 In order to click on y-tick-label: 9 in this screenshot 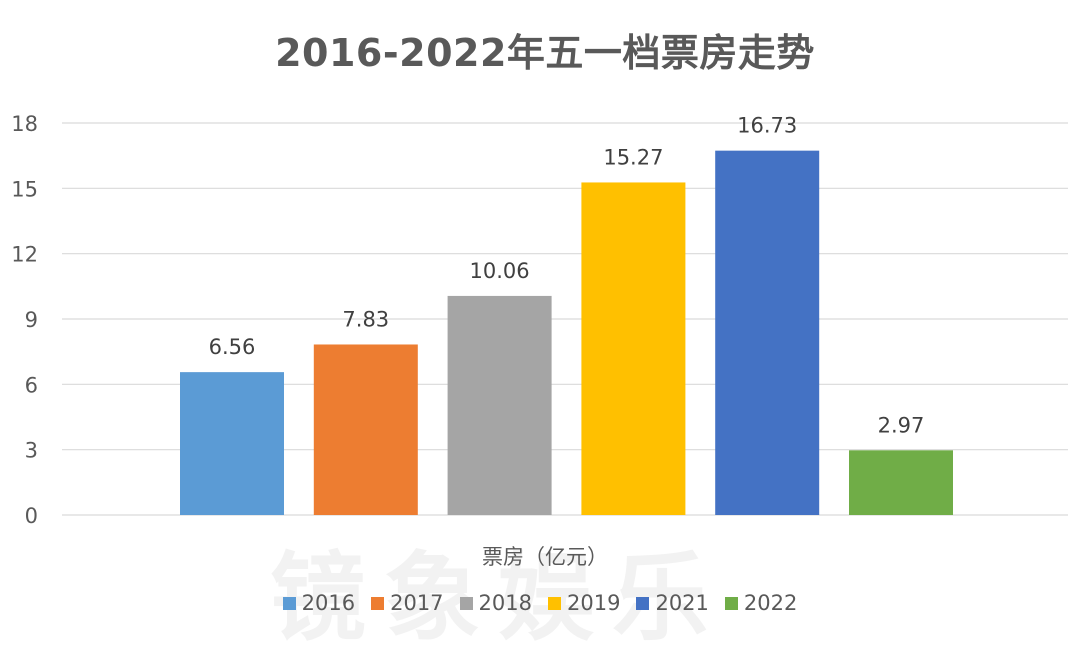, I will do `click(31, 320)`.